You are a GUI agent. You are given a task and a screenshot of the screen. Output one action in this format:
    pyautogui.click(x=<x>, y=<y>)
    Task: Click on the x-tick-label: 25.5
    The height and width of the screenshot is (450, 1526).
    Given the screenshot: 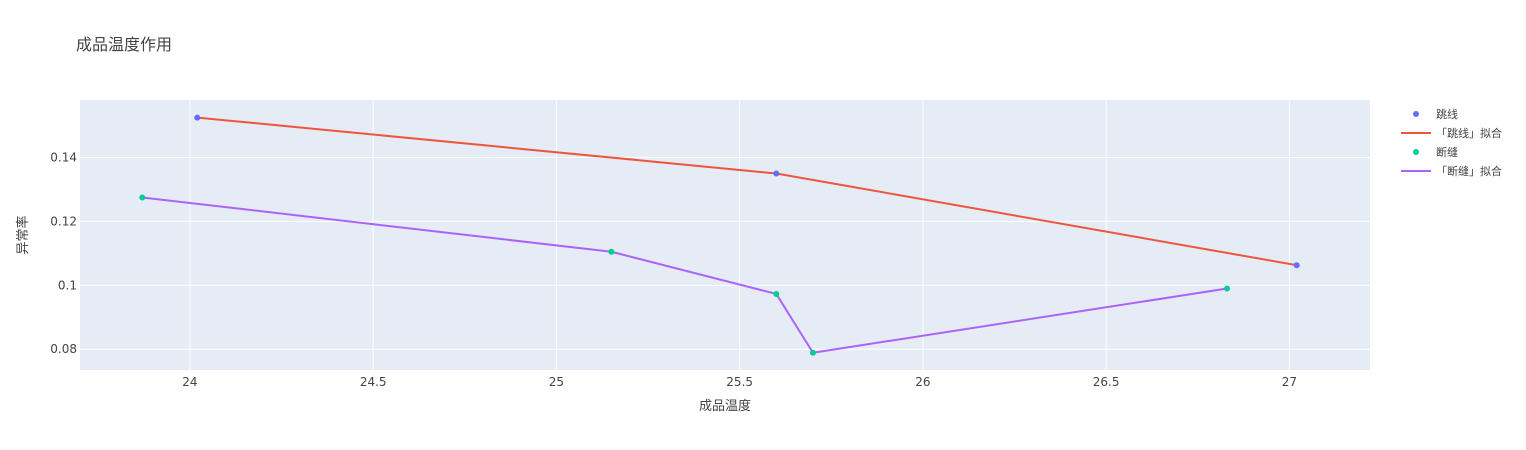 What is the action you would take?
    pyautogui.click(x=739, y=382)
    